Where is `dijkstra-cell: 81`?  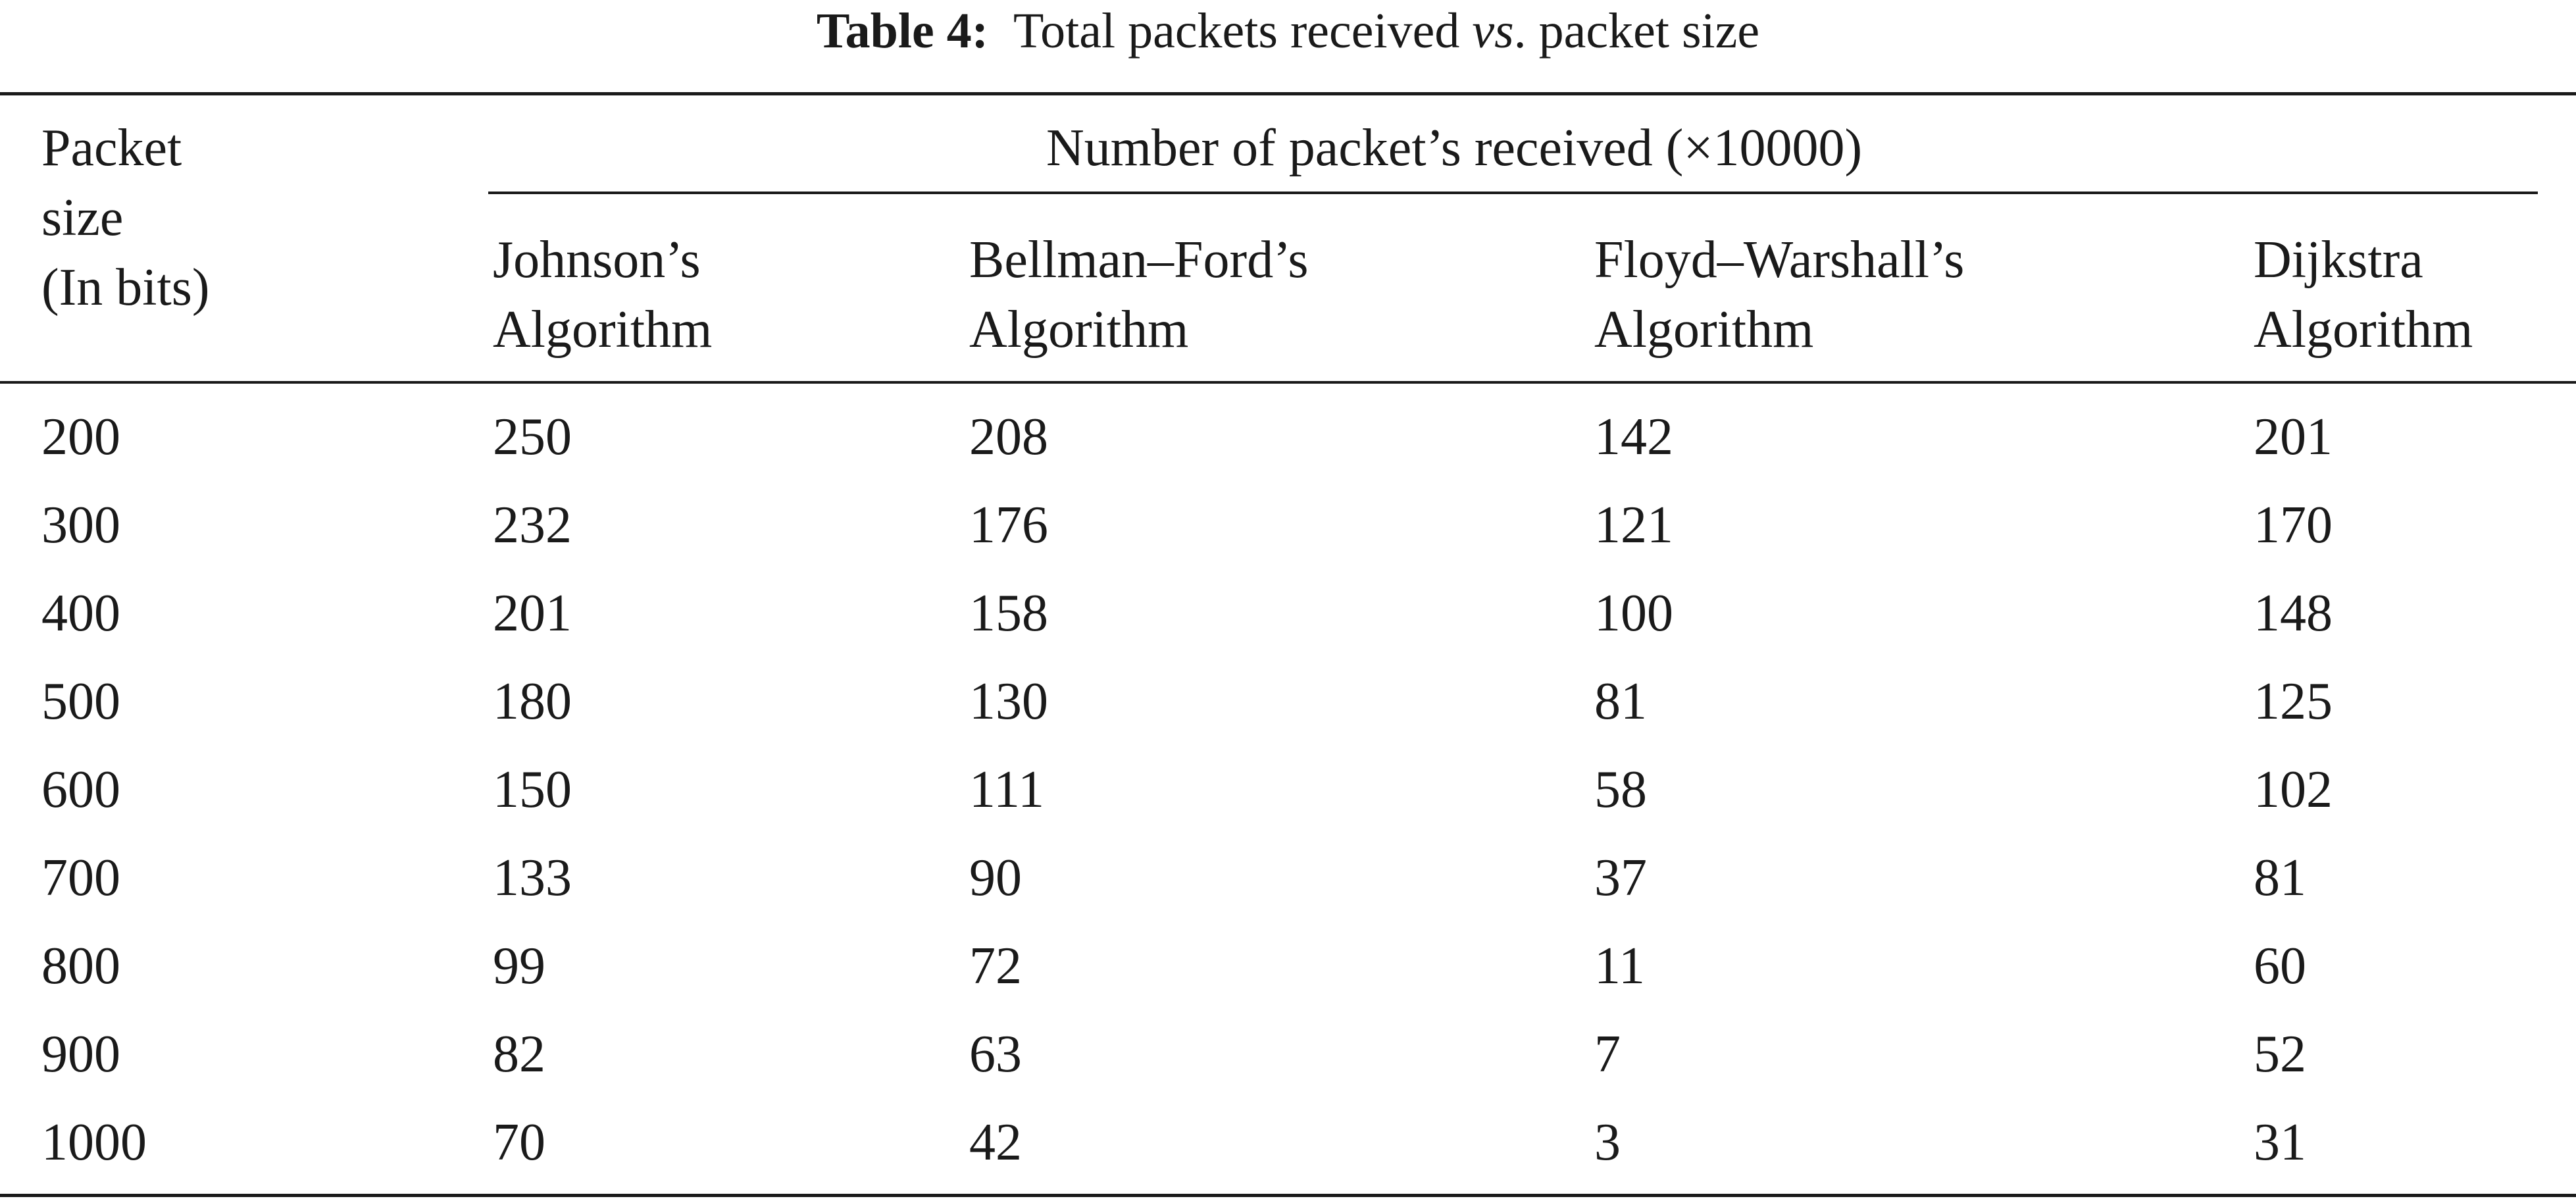 dijkstra-cell: 81 is located at coordinates (2280, 878).